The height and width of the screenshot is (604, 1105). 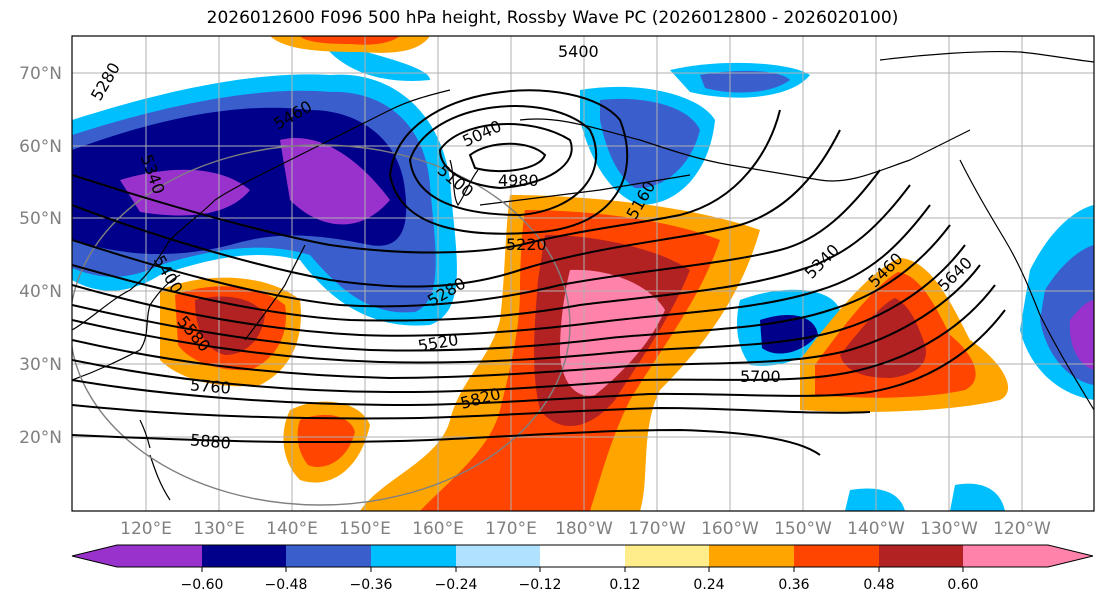 I want to click on colorbar-tick-label: −0.24, so click(x=456, y=585).